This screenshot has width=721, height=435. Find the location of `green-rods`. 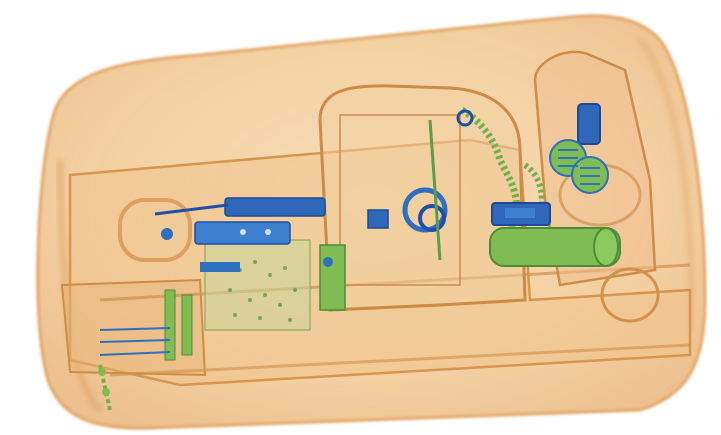

green-rods is located at coordinates (146, 325).